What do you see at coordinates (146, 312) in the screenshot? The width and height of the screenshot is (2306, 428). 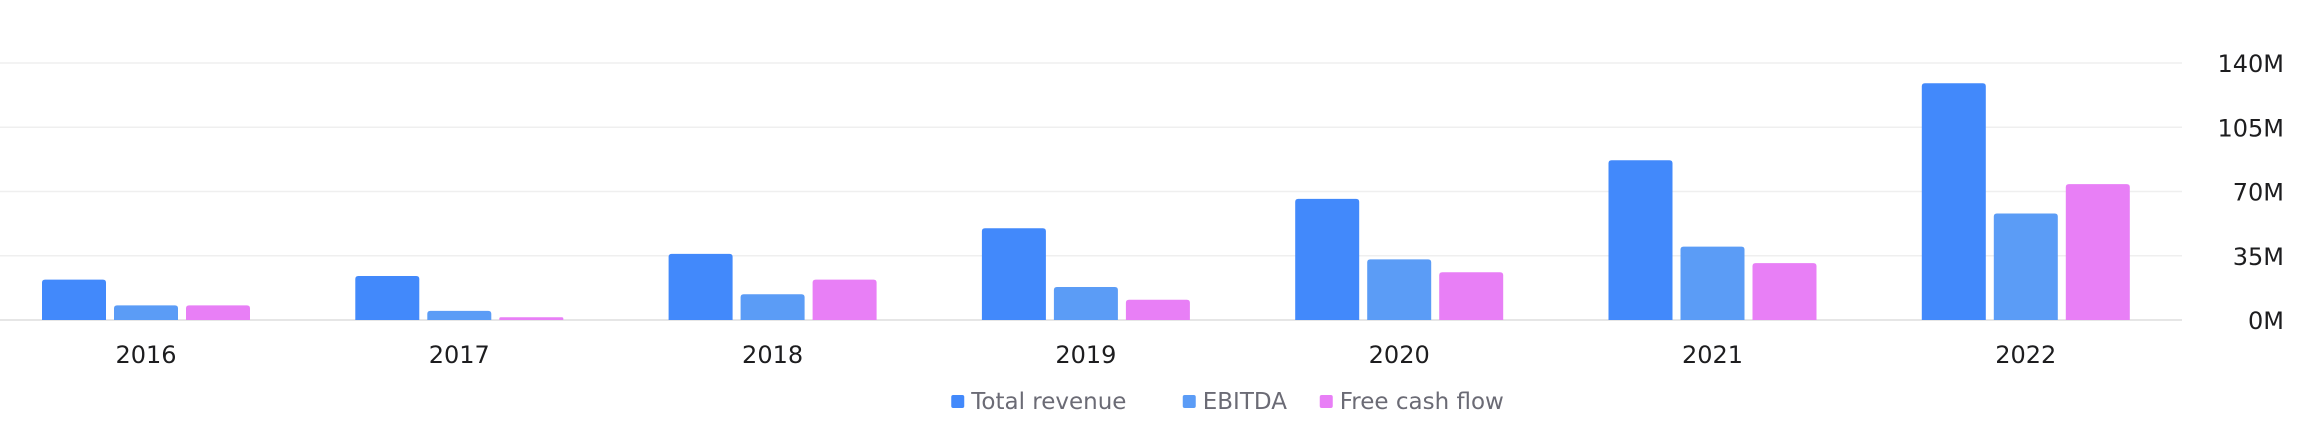 I see `bar-ebitda-2016` at bounding box center [146, 312].